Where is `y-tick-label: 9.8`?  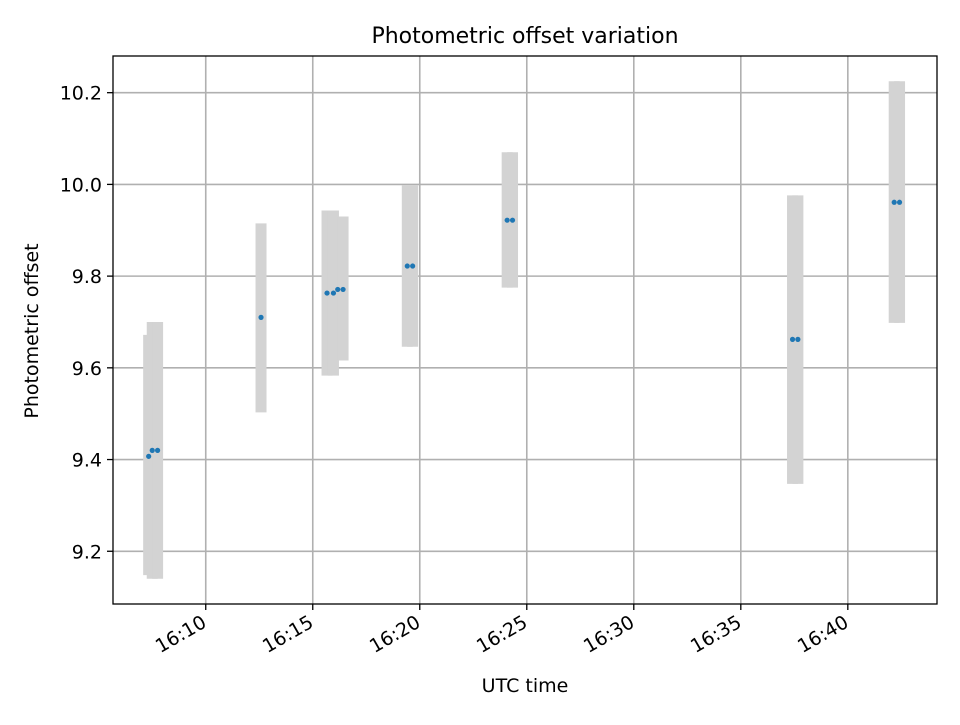
y-tick-label: 9.8 is located at coordinates (87, 277).